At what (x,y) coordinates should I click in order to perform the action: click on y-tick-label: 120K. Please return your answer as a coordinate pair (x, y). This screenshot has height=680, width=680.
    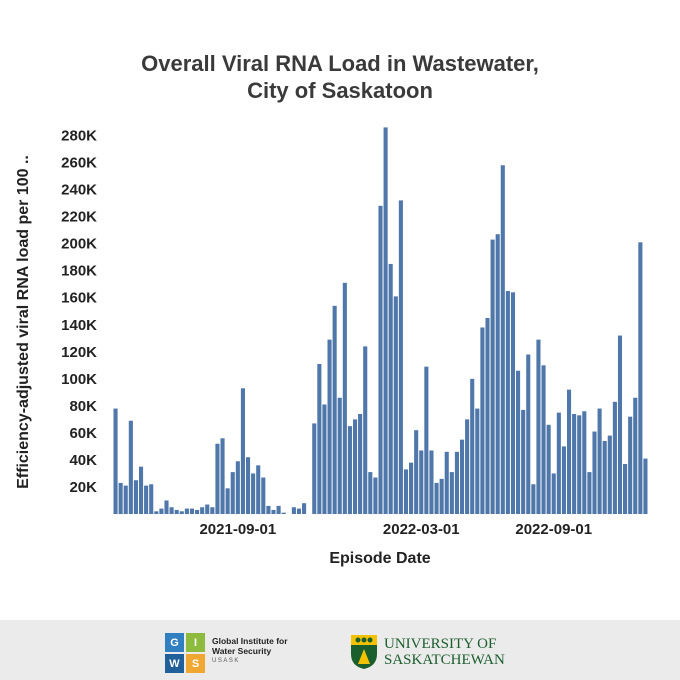
    Looking at the image, I should click on (79, 352).